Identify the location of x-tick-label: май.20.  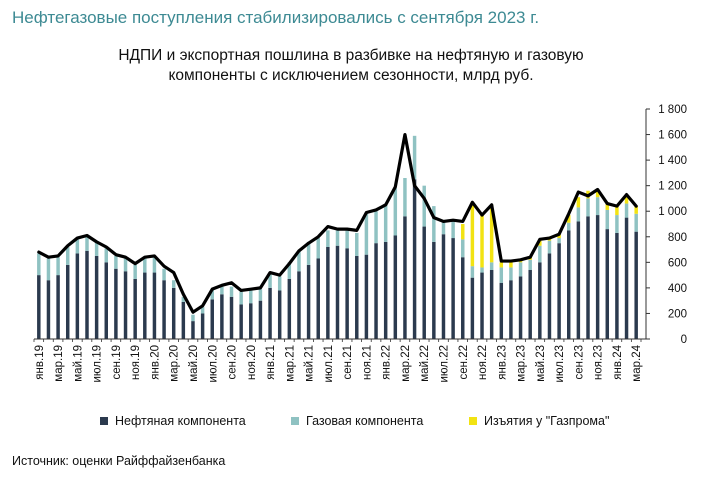
(194, 363).